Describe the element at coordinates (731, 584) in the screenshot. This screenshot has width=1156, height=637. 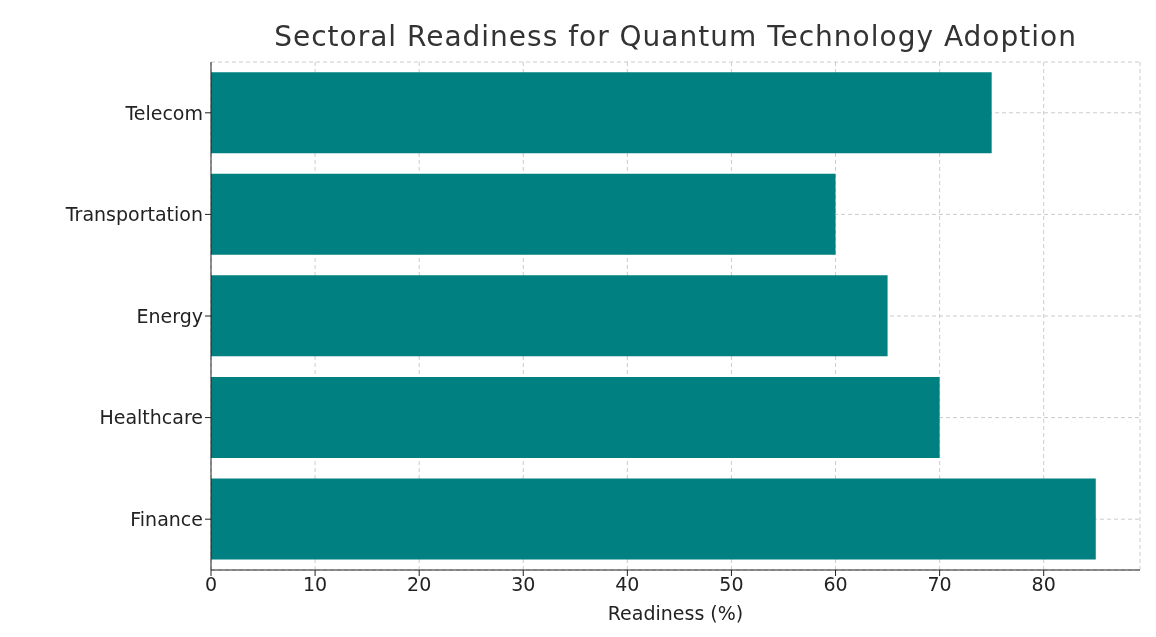
I see `x-tick-label: 50` at that location.